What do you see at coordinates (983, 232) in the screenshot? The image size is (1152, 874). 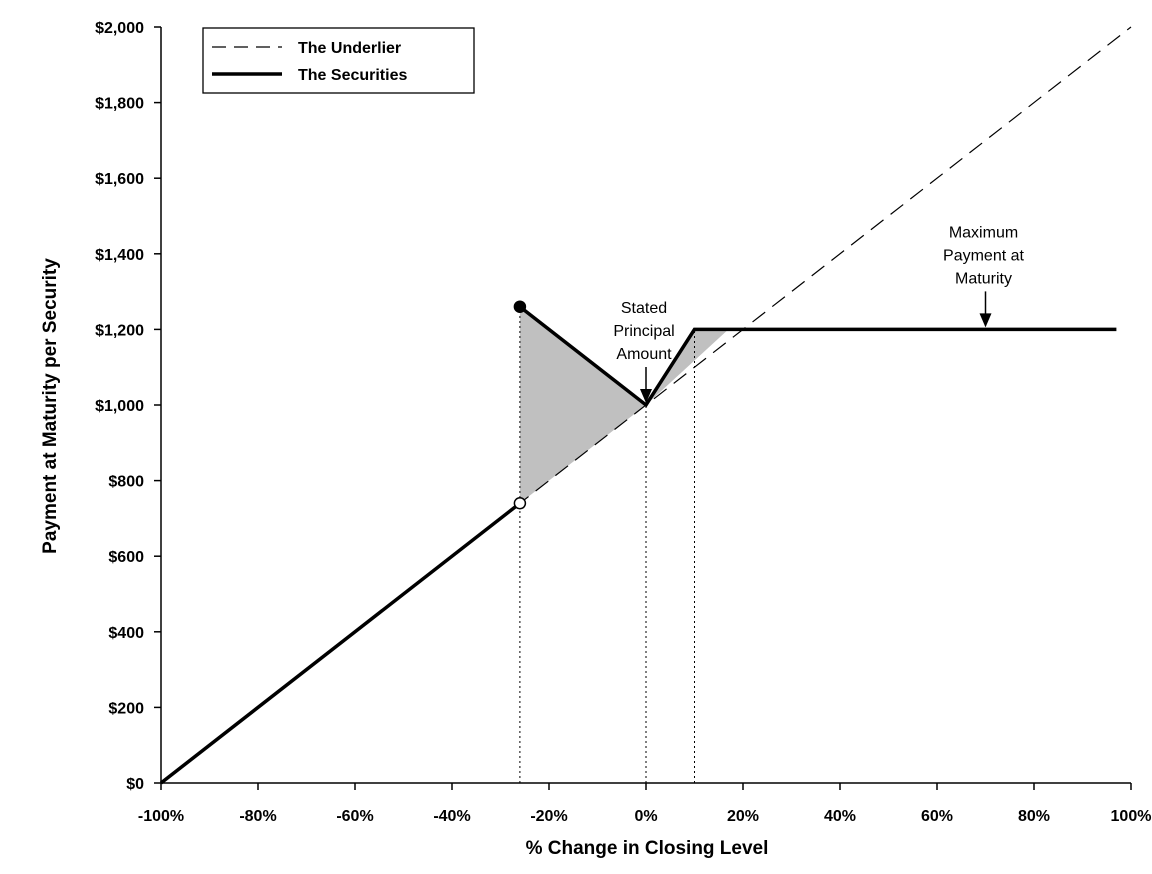 I see `annotation-2-line-1: Maximum` at bounding box center [983, 232].